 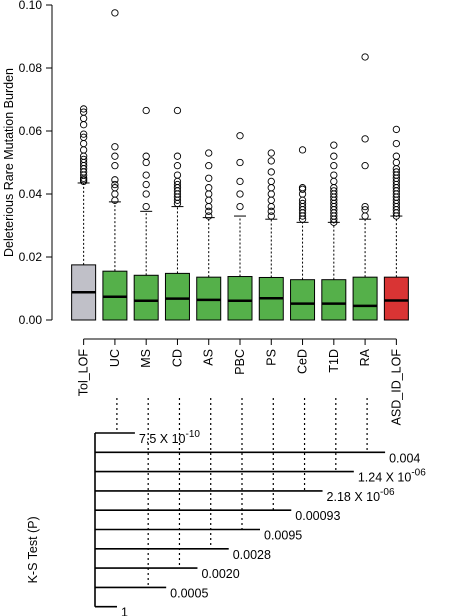 I want to click on x-tick-label: PS, so click(x=271, y=357).